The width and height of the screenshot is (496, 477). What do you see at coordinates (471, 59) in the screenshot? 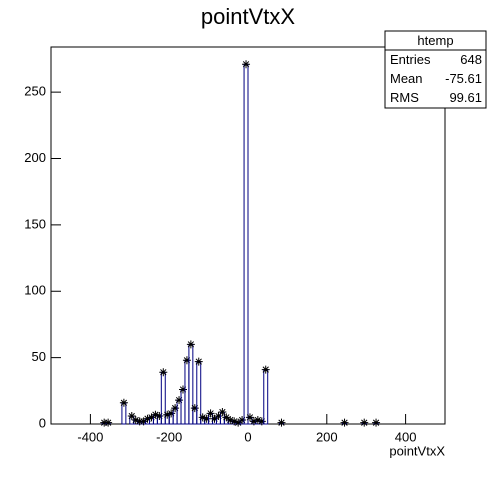
I see `stats-value: 648` at bounding box center [471, 59].